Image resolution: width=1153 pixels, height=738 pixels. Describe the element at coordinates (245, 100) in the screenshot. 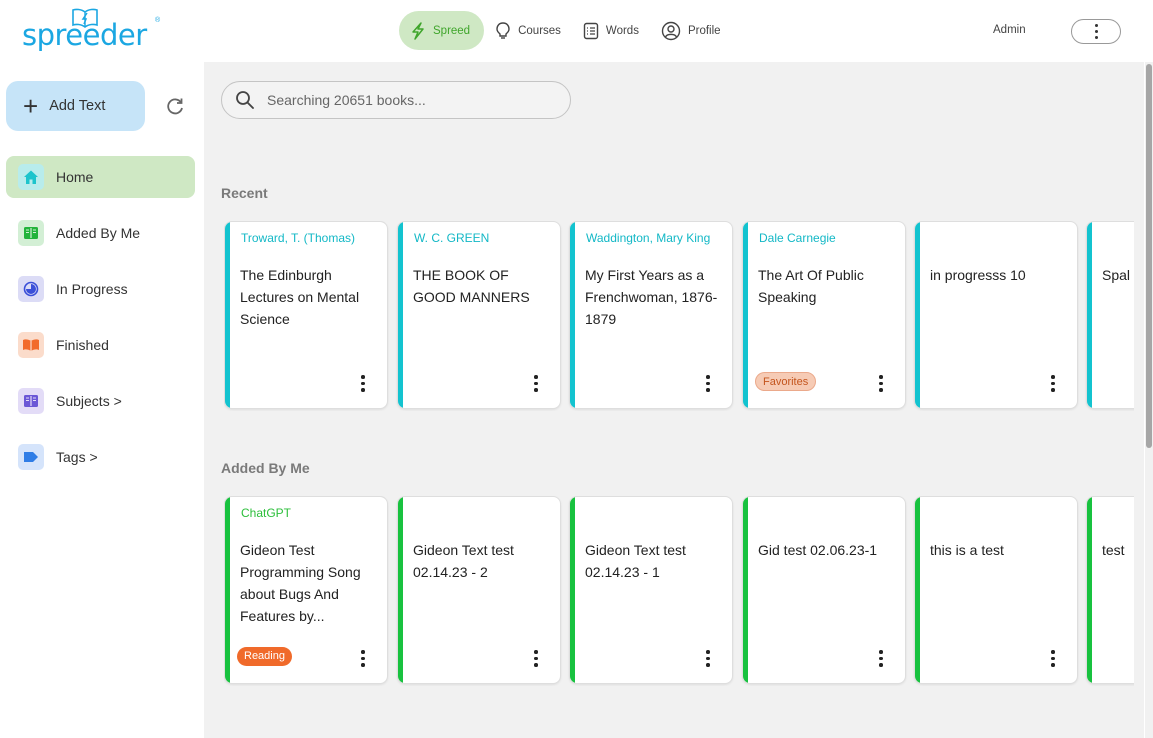

I see `search-icon` at that location.